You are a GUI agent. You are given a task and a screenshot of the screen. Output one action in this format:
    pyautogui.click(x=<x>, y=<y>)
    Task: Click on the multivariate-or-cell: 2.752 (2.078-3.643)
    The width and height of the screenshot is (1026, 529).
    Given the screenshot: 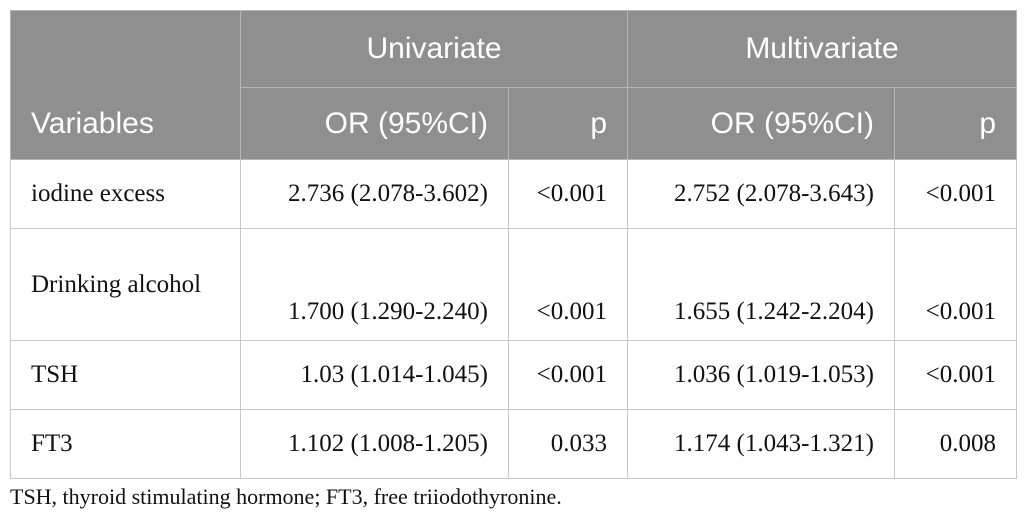 What is the action you would take?
    pyautogui.click(x=761, y=194)
    